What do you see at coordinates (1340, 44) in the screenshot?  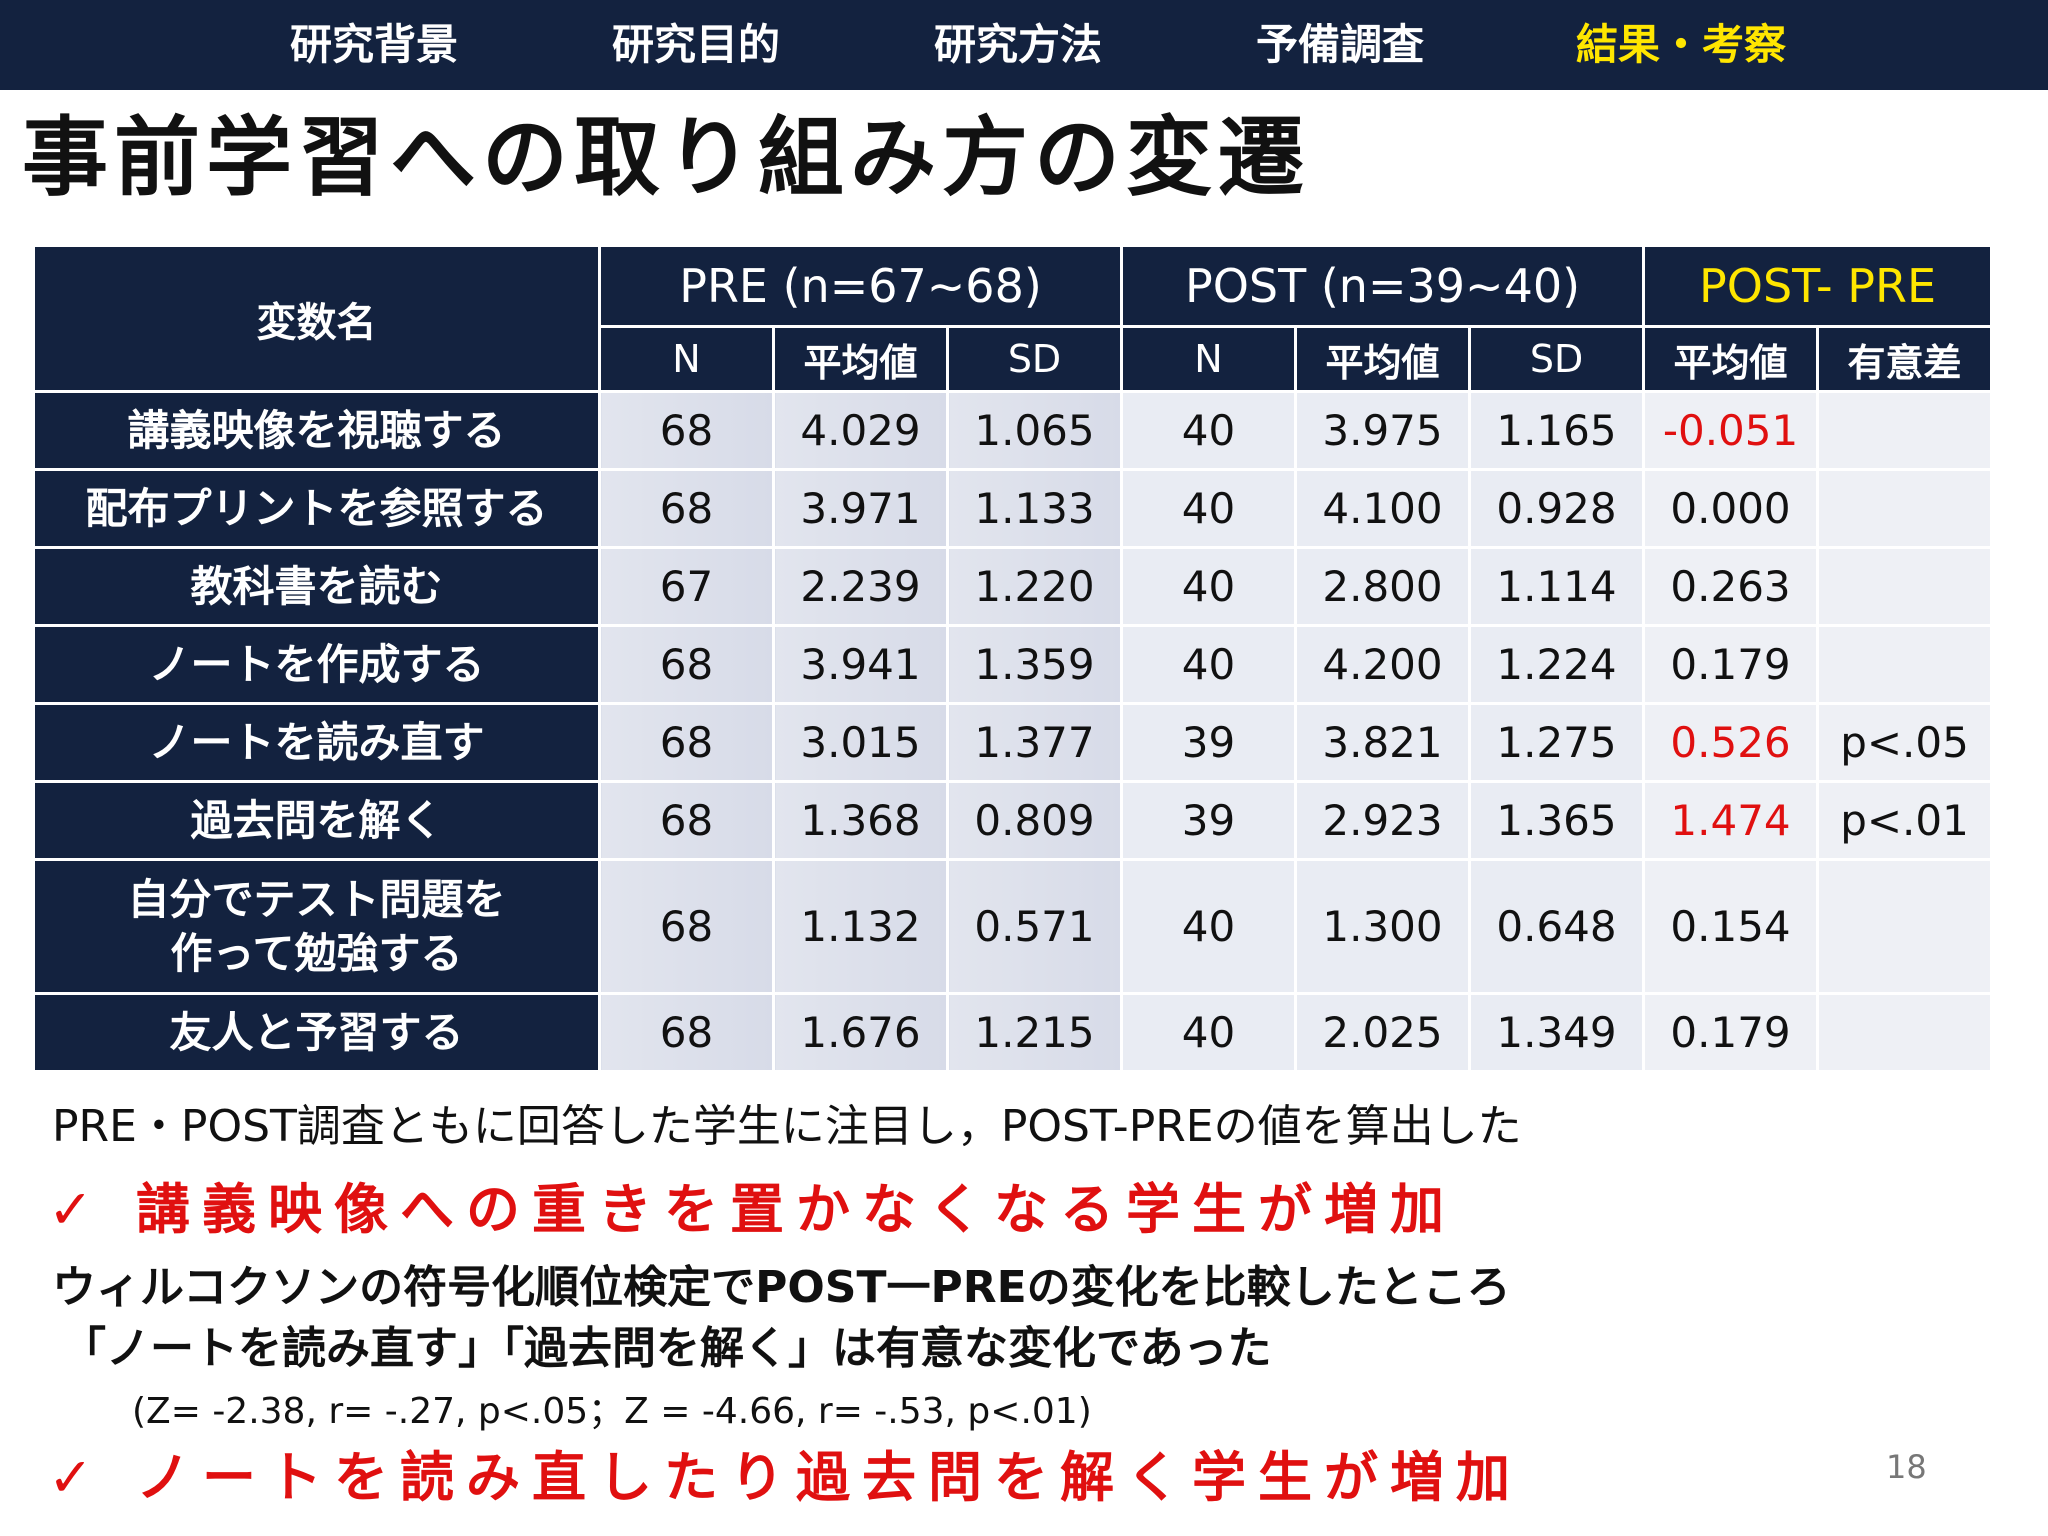 I see `nav-item-preliminary: 予備調査` at bounding box center [1340, 44].